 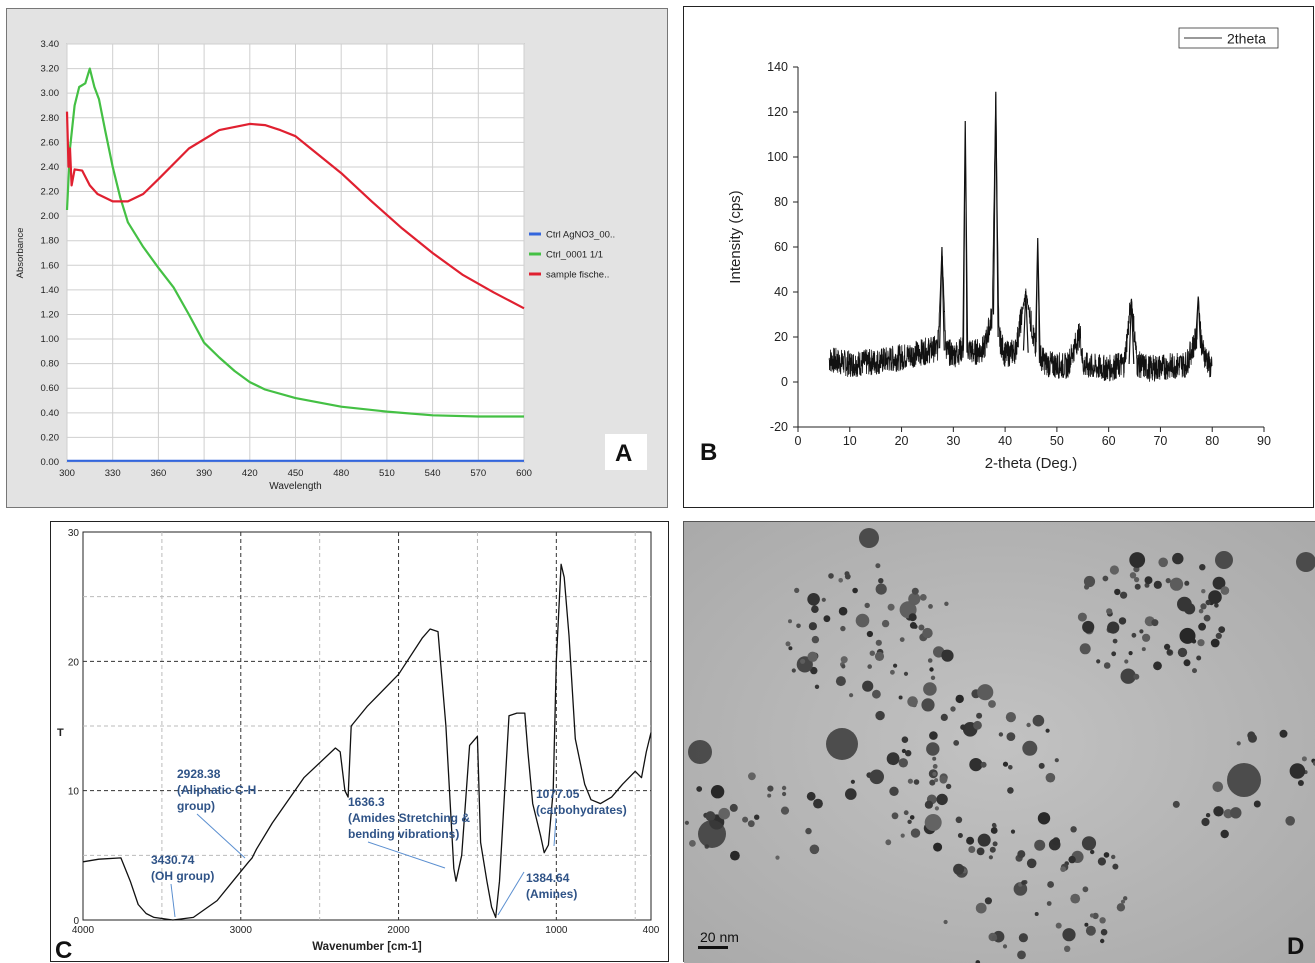 What do you see at coordinates (953, 441) in the screenshot?
I see `x-tick-label: 30` at bounding box center [953, 441].